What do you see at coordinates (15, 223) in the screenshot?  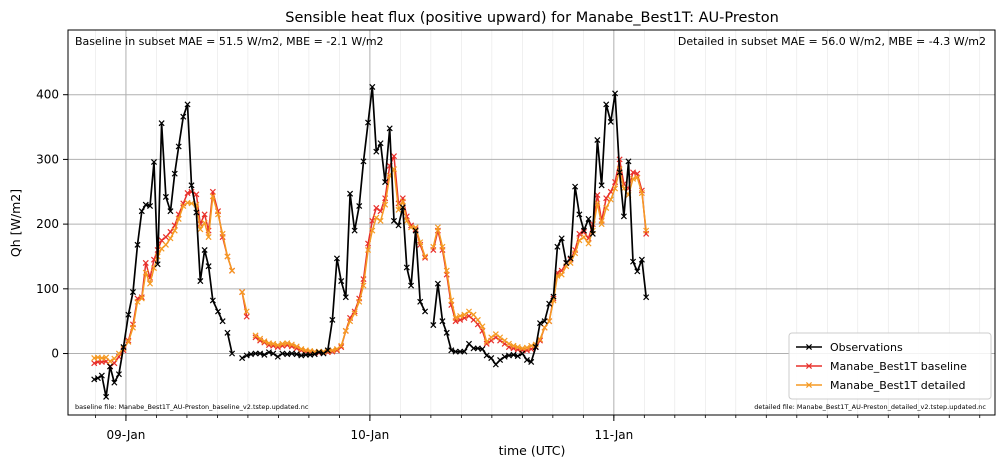 I see `y-axis-label: Qh [W/m2]` at bounding box center [15, 223].